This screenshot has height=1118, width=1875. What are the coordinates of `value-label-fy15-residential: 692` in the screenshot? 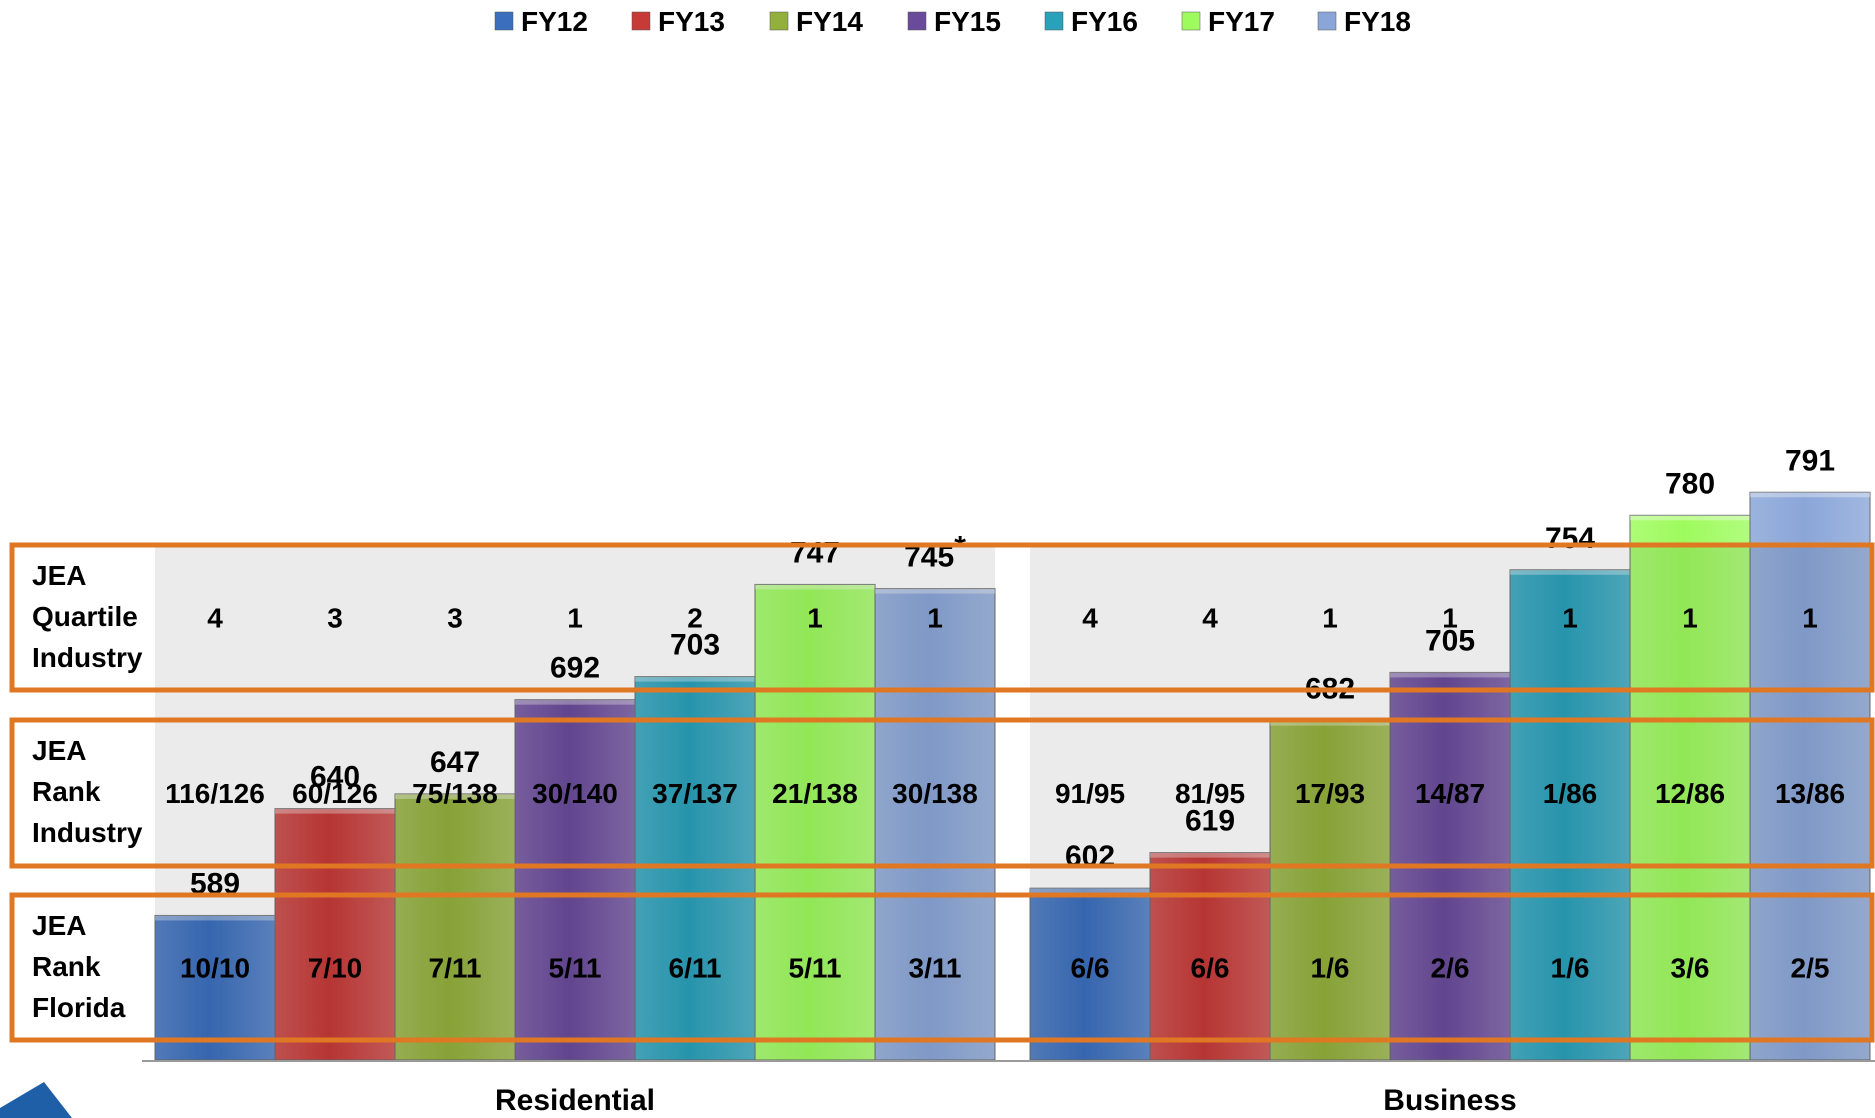 It's located at (575, 668).